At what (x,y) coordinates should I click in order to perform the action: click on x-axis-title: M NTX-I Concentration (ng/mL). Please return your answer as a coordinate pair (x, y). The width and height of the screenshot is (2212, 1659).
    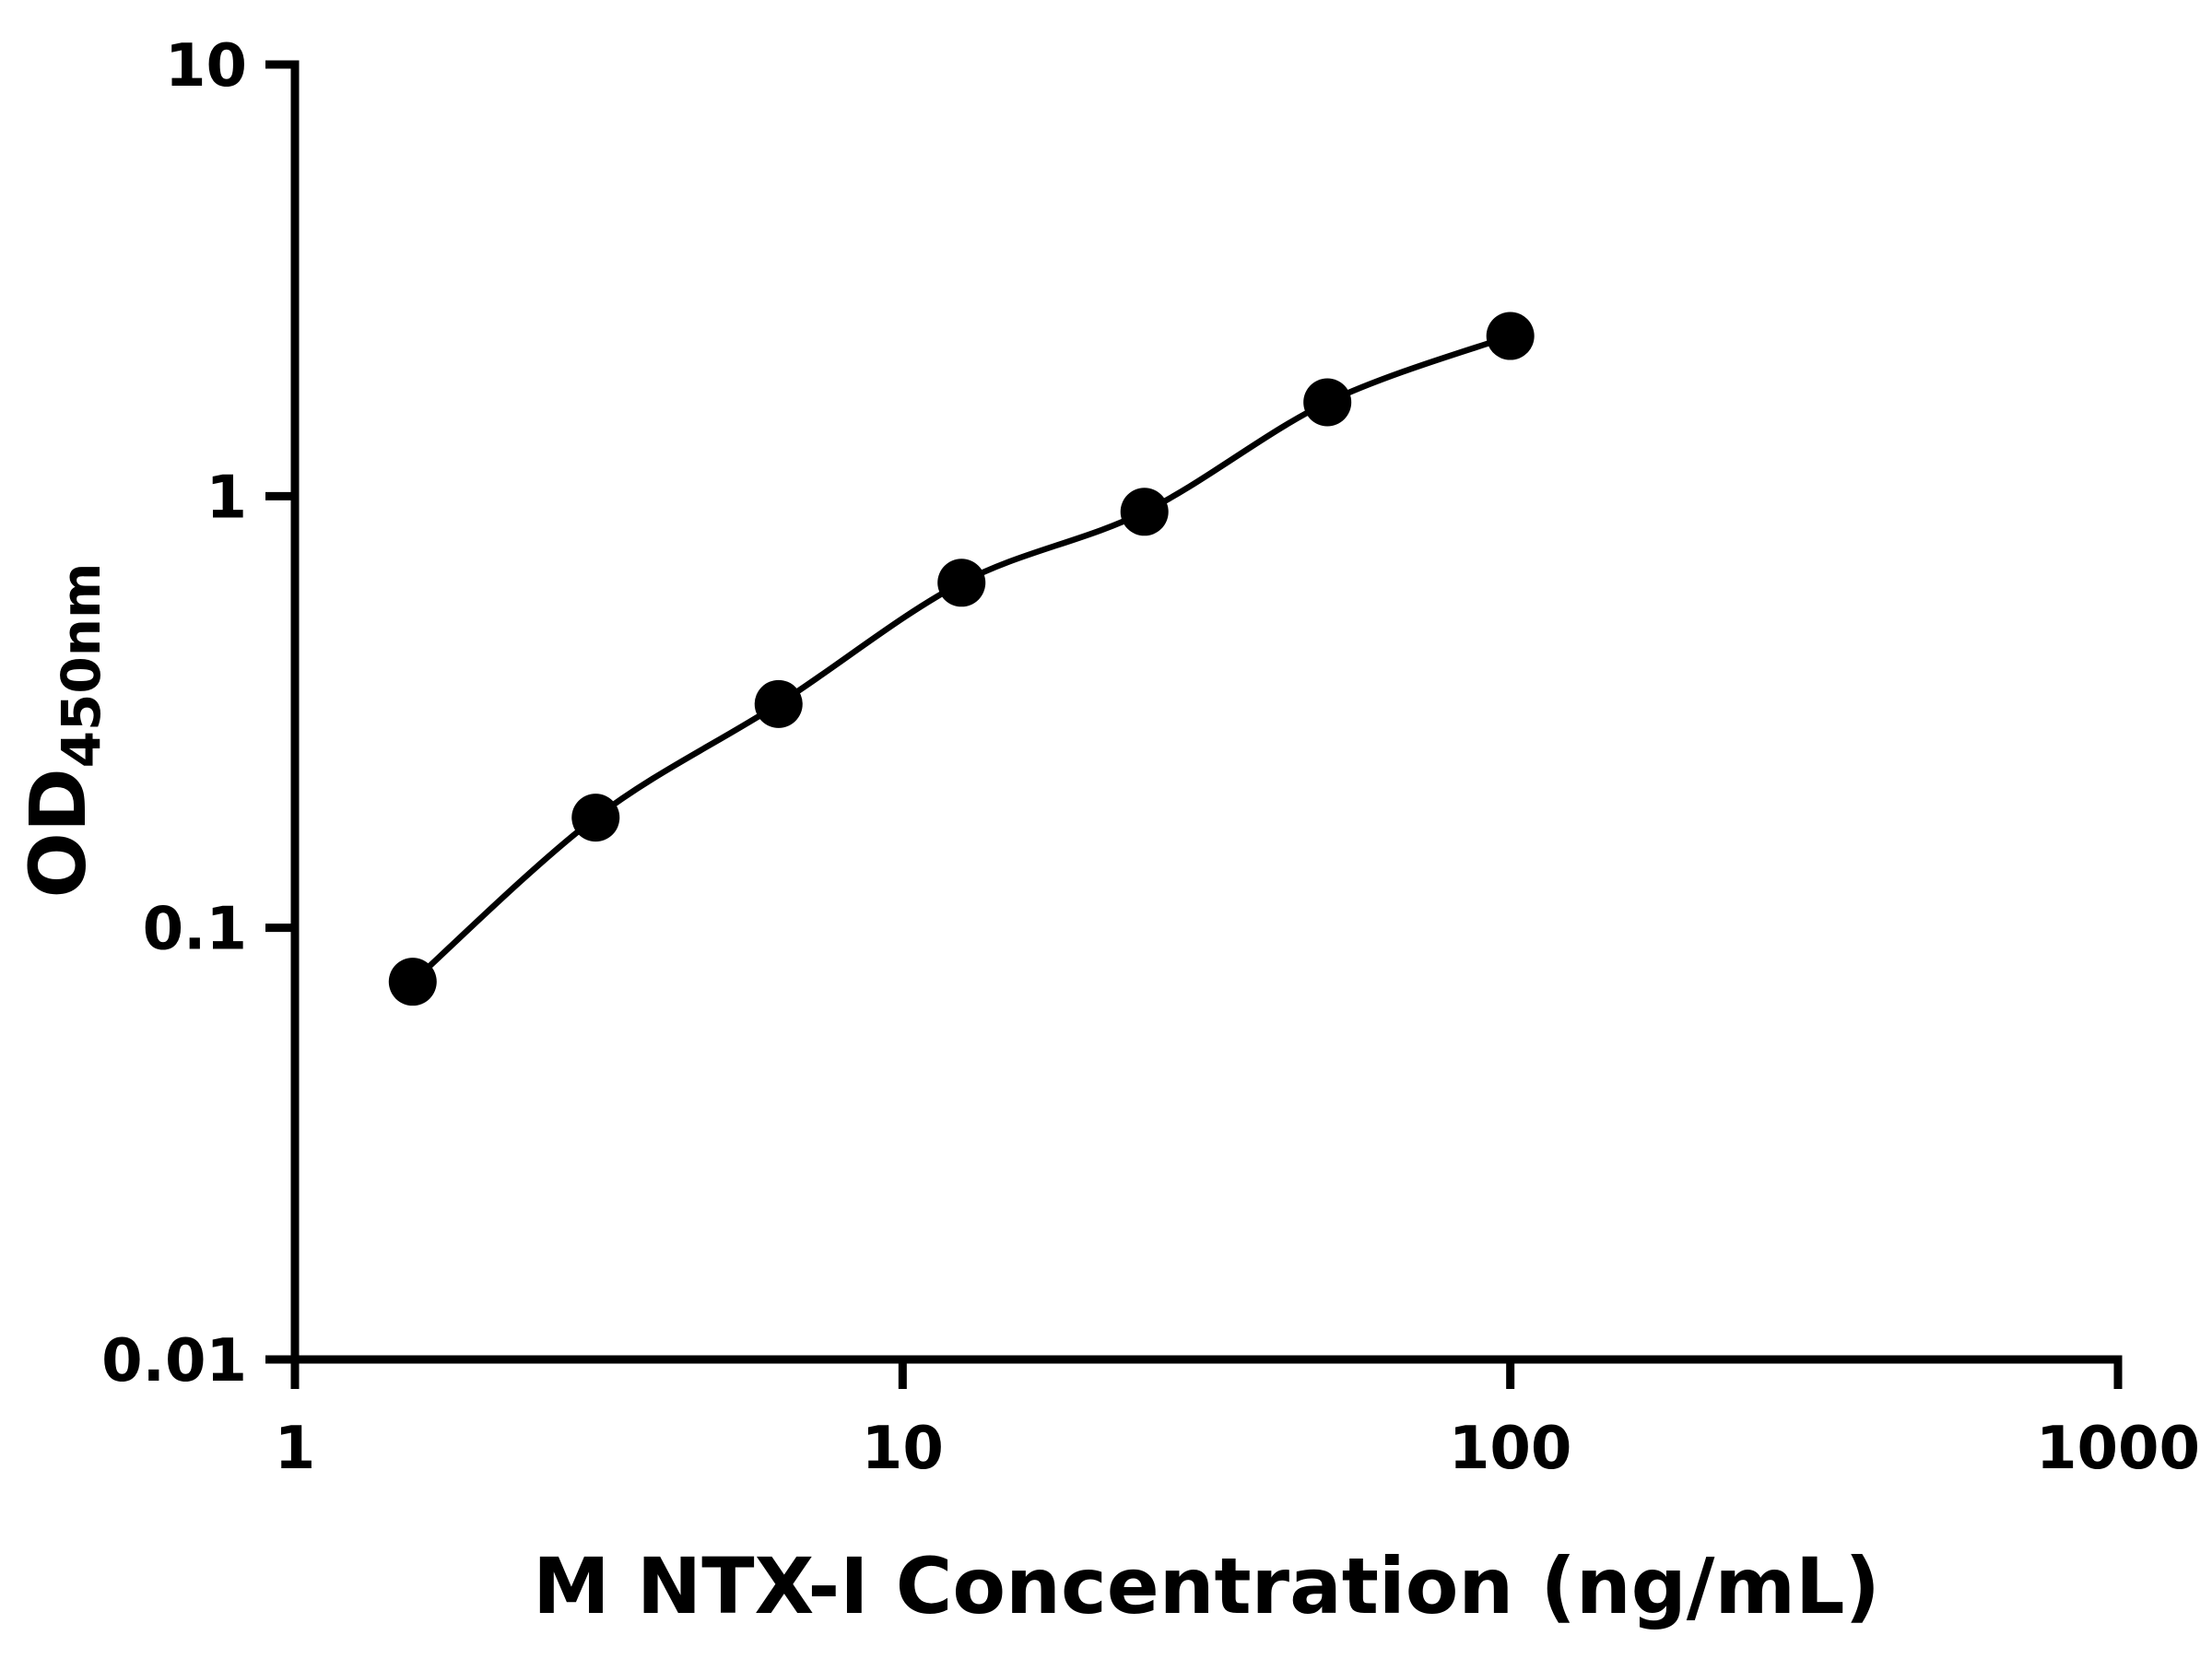
    Looking at the image, I should click on (1206, 1586).